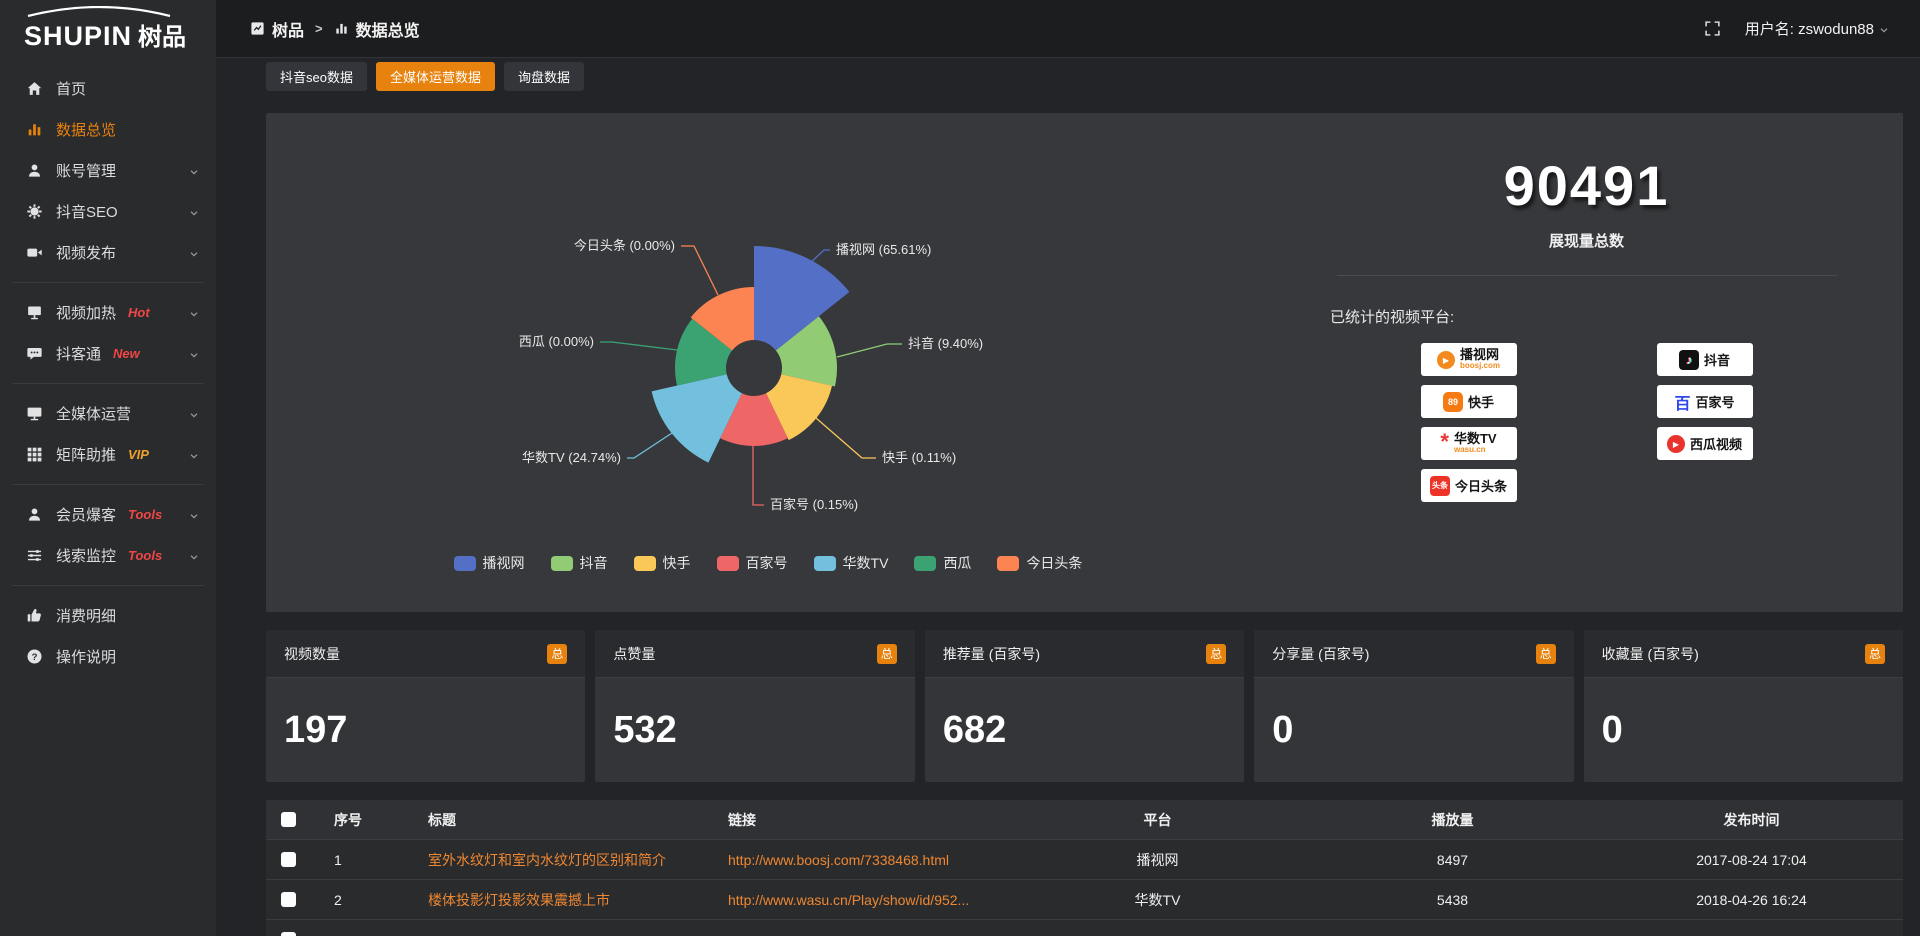 The width and height of the screenshot is (1920, 936). Describe the element at coordinates (1084, 730) in the screenshot. I see `stat-card-body: 682` at that location.